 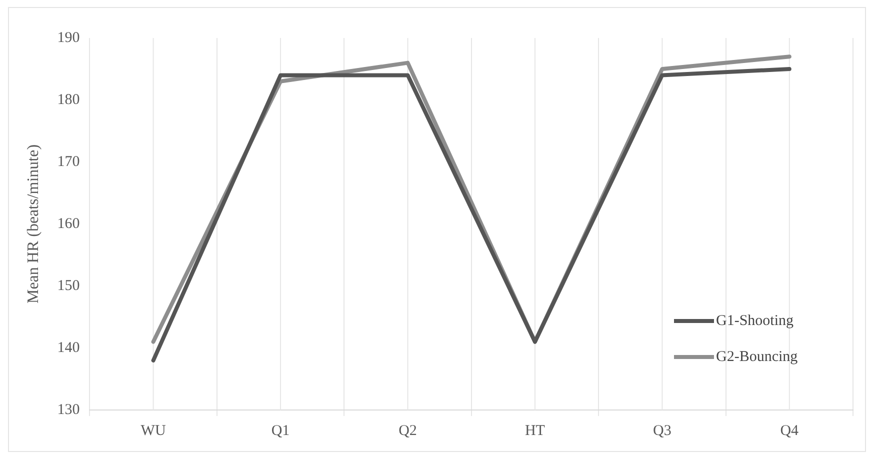 What do you see at coordinates (755, 321) in the screenshot?
I see `legend-label: G1-Shooting` at bounding box center [755, 321].